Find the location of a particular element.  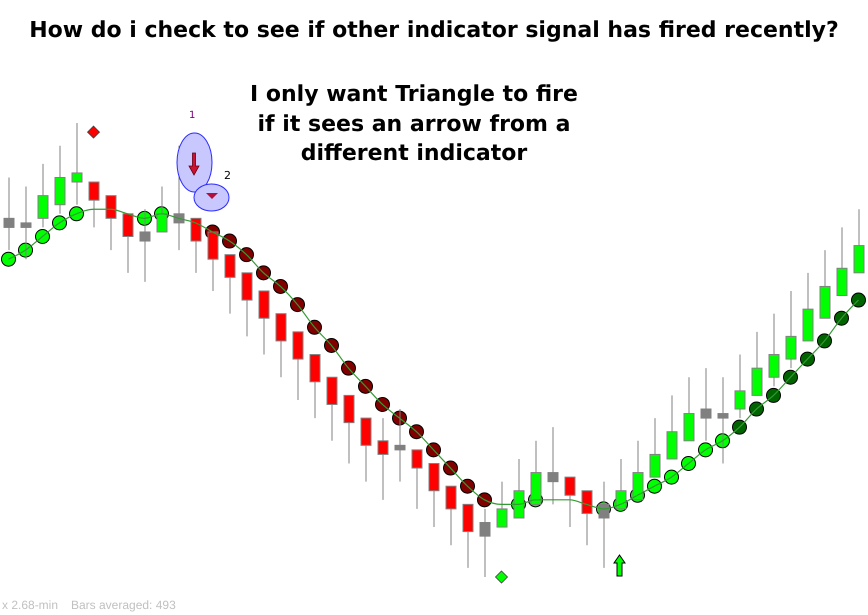

annotation: 2 is located at coordinates (227, 175).